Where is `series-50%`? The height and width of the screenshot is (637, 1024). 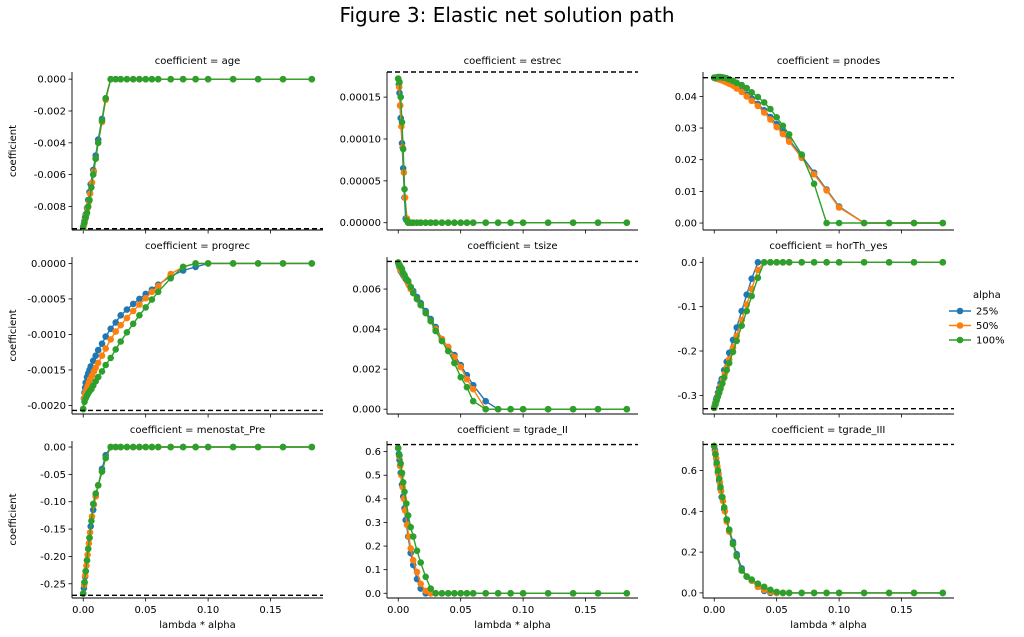 series-50% is located at coordinates (828, 519).